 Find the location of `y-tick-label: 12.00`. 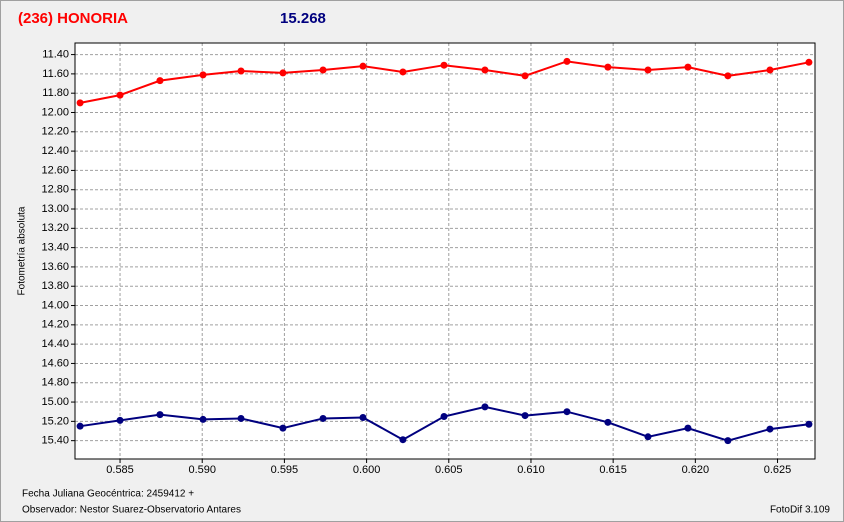

y-tick-label: 12.00 is located at coordinates (55, 112).